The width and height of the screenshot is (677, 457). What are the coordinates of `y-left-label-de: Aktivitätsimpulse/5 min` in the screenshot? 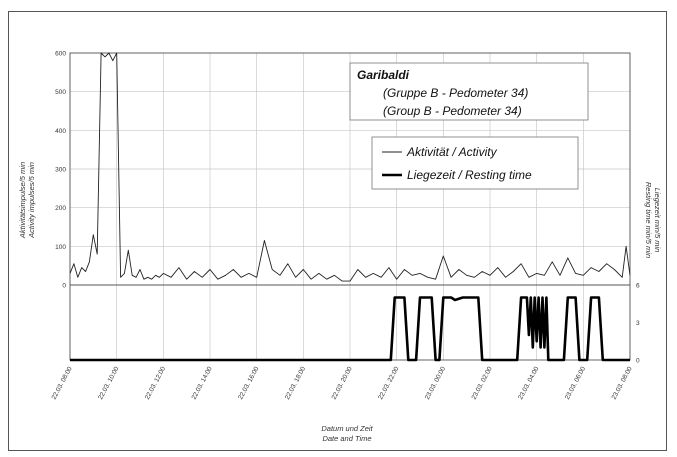 It's located at (22, 200).